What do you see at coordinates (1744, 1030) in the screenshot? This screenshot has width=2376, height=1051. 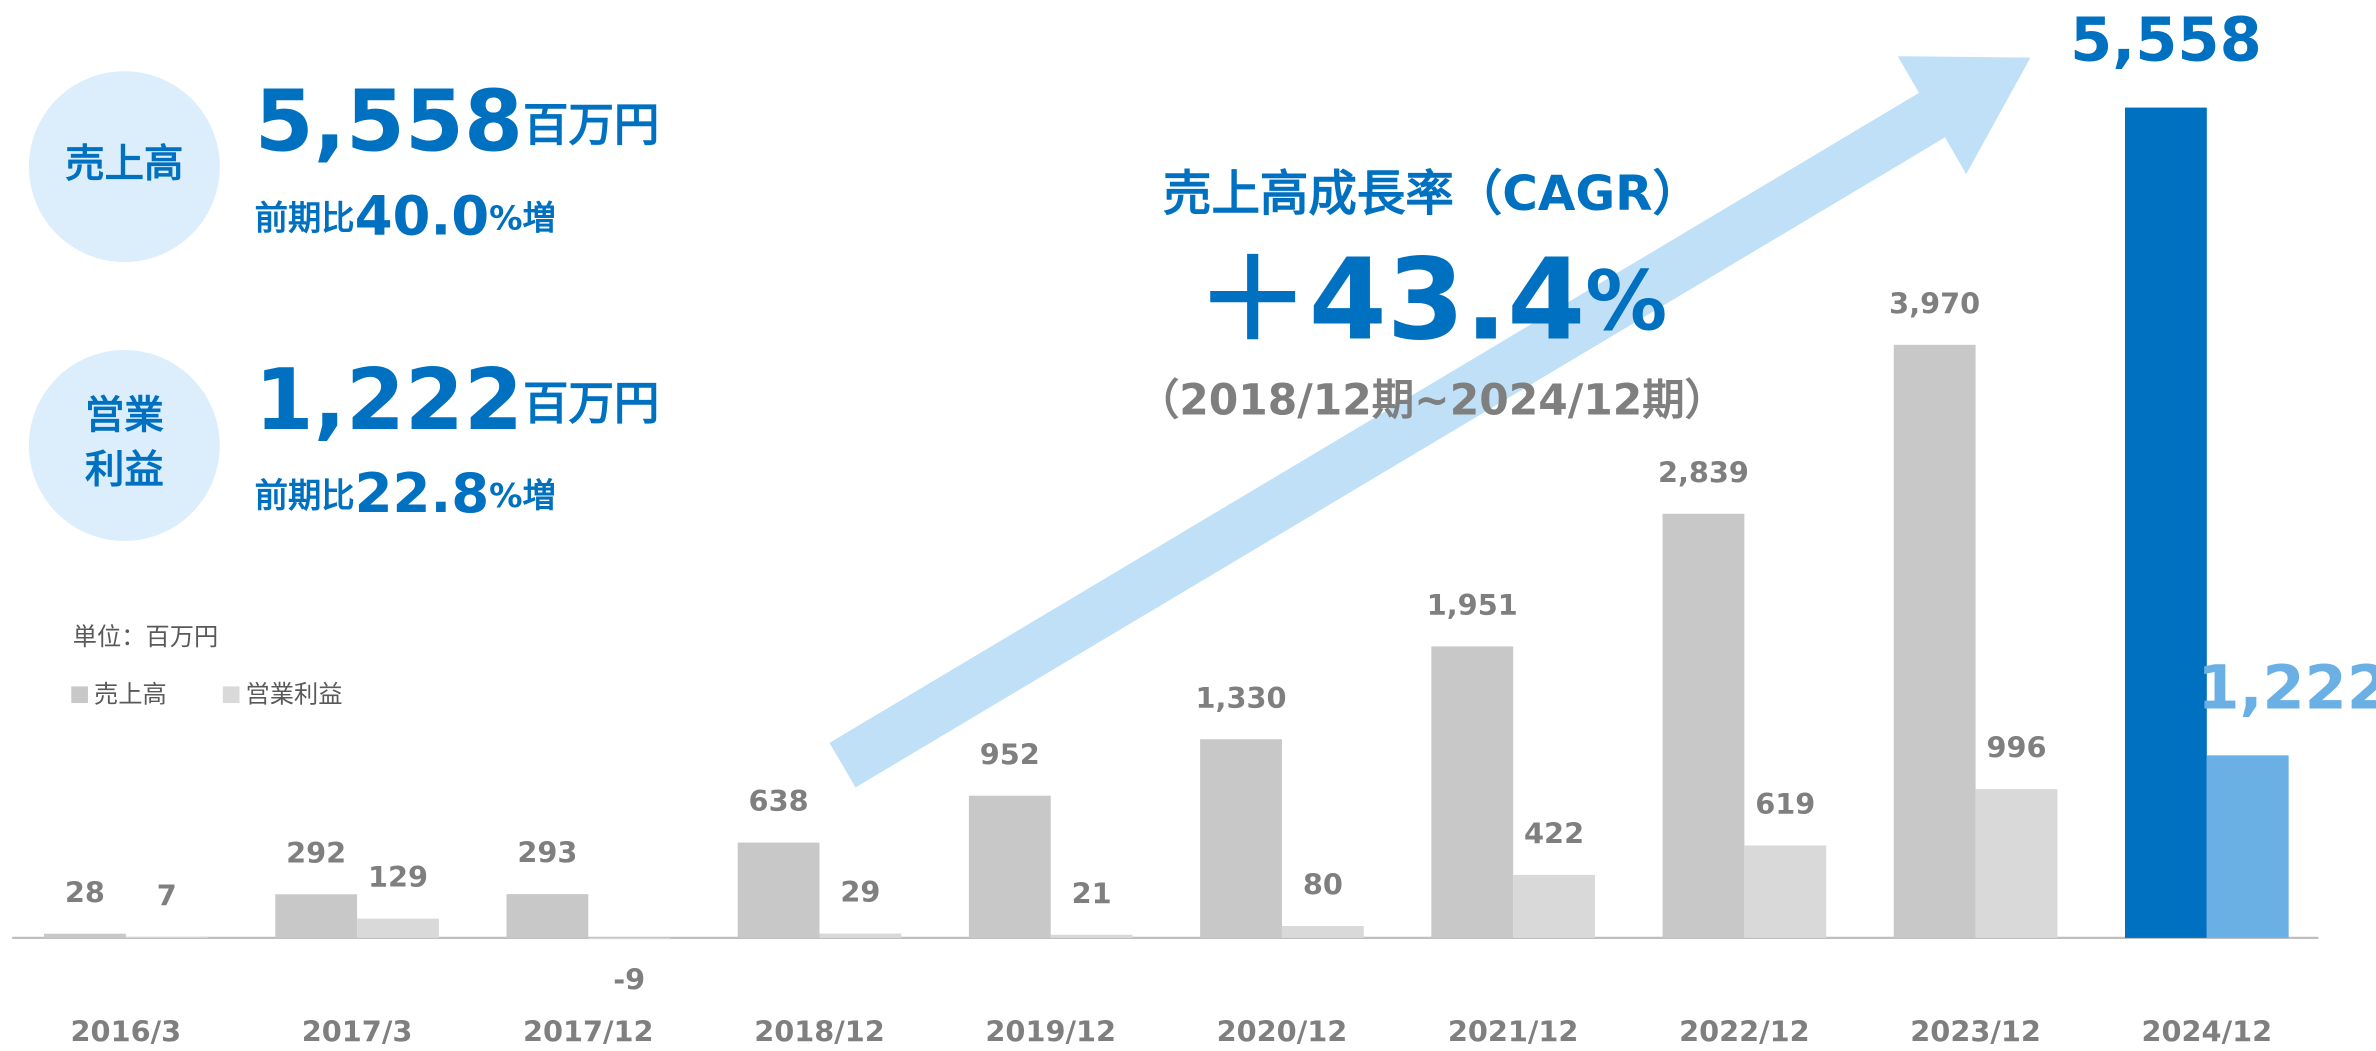 I see `x-tick-label: 2022/12` at bounding box center [1744, 1030].